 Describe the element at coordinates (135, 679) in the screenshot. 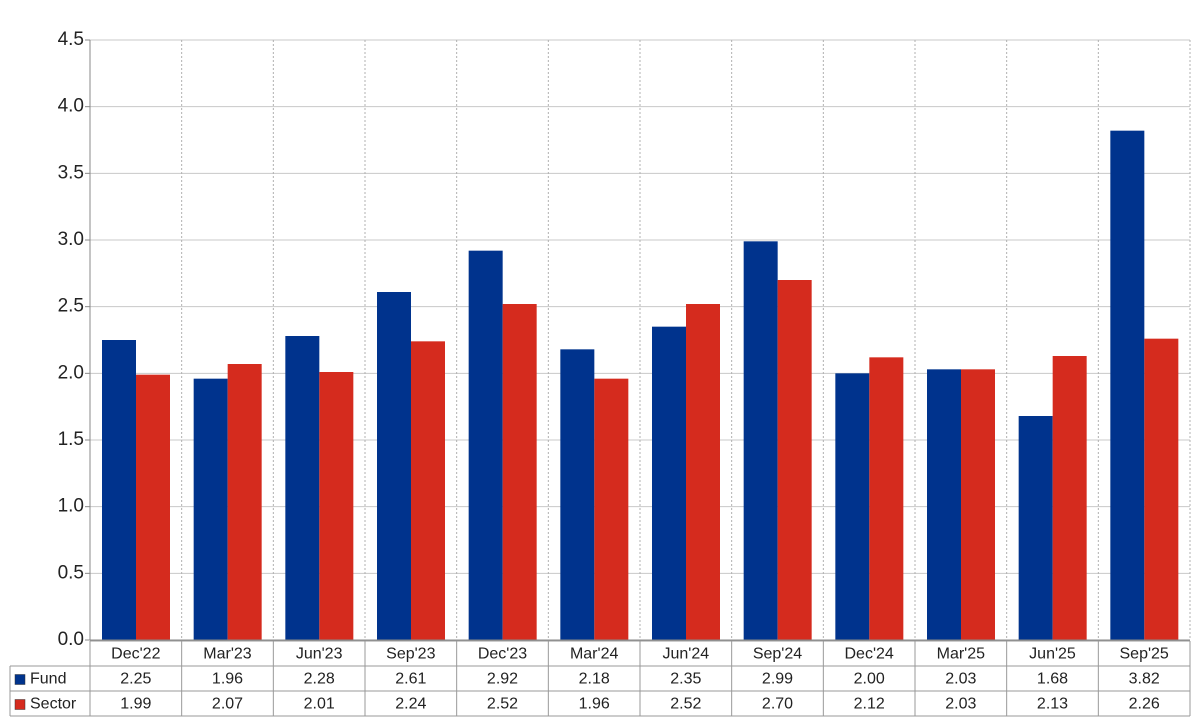

I see `data-label: 2.25` at that location.